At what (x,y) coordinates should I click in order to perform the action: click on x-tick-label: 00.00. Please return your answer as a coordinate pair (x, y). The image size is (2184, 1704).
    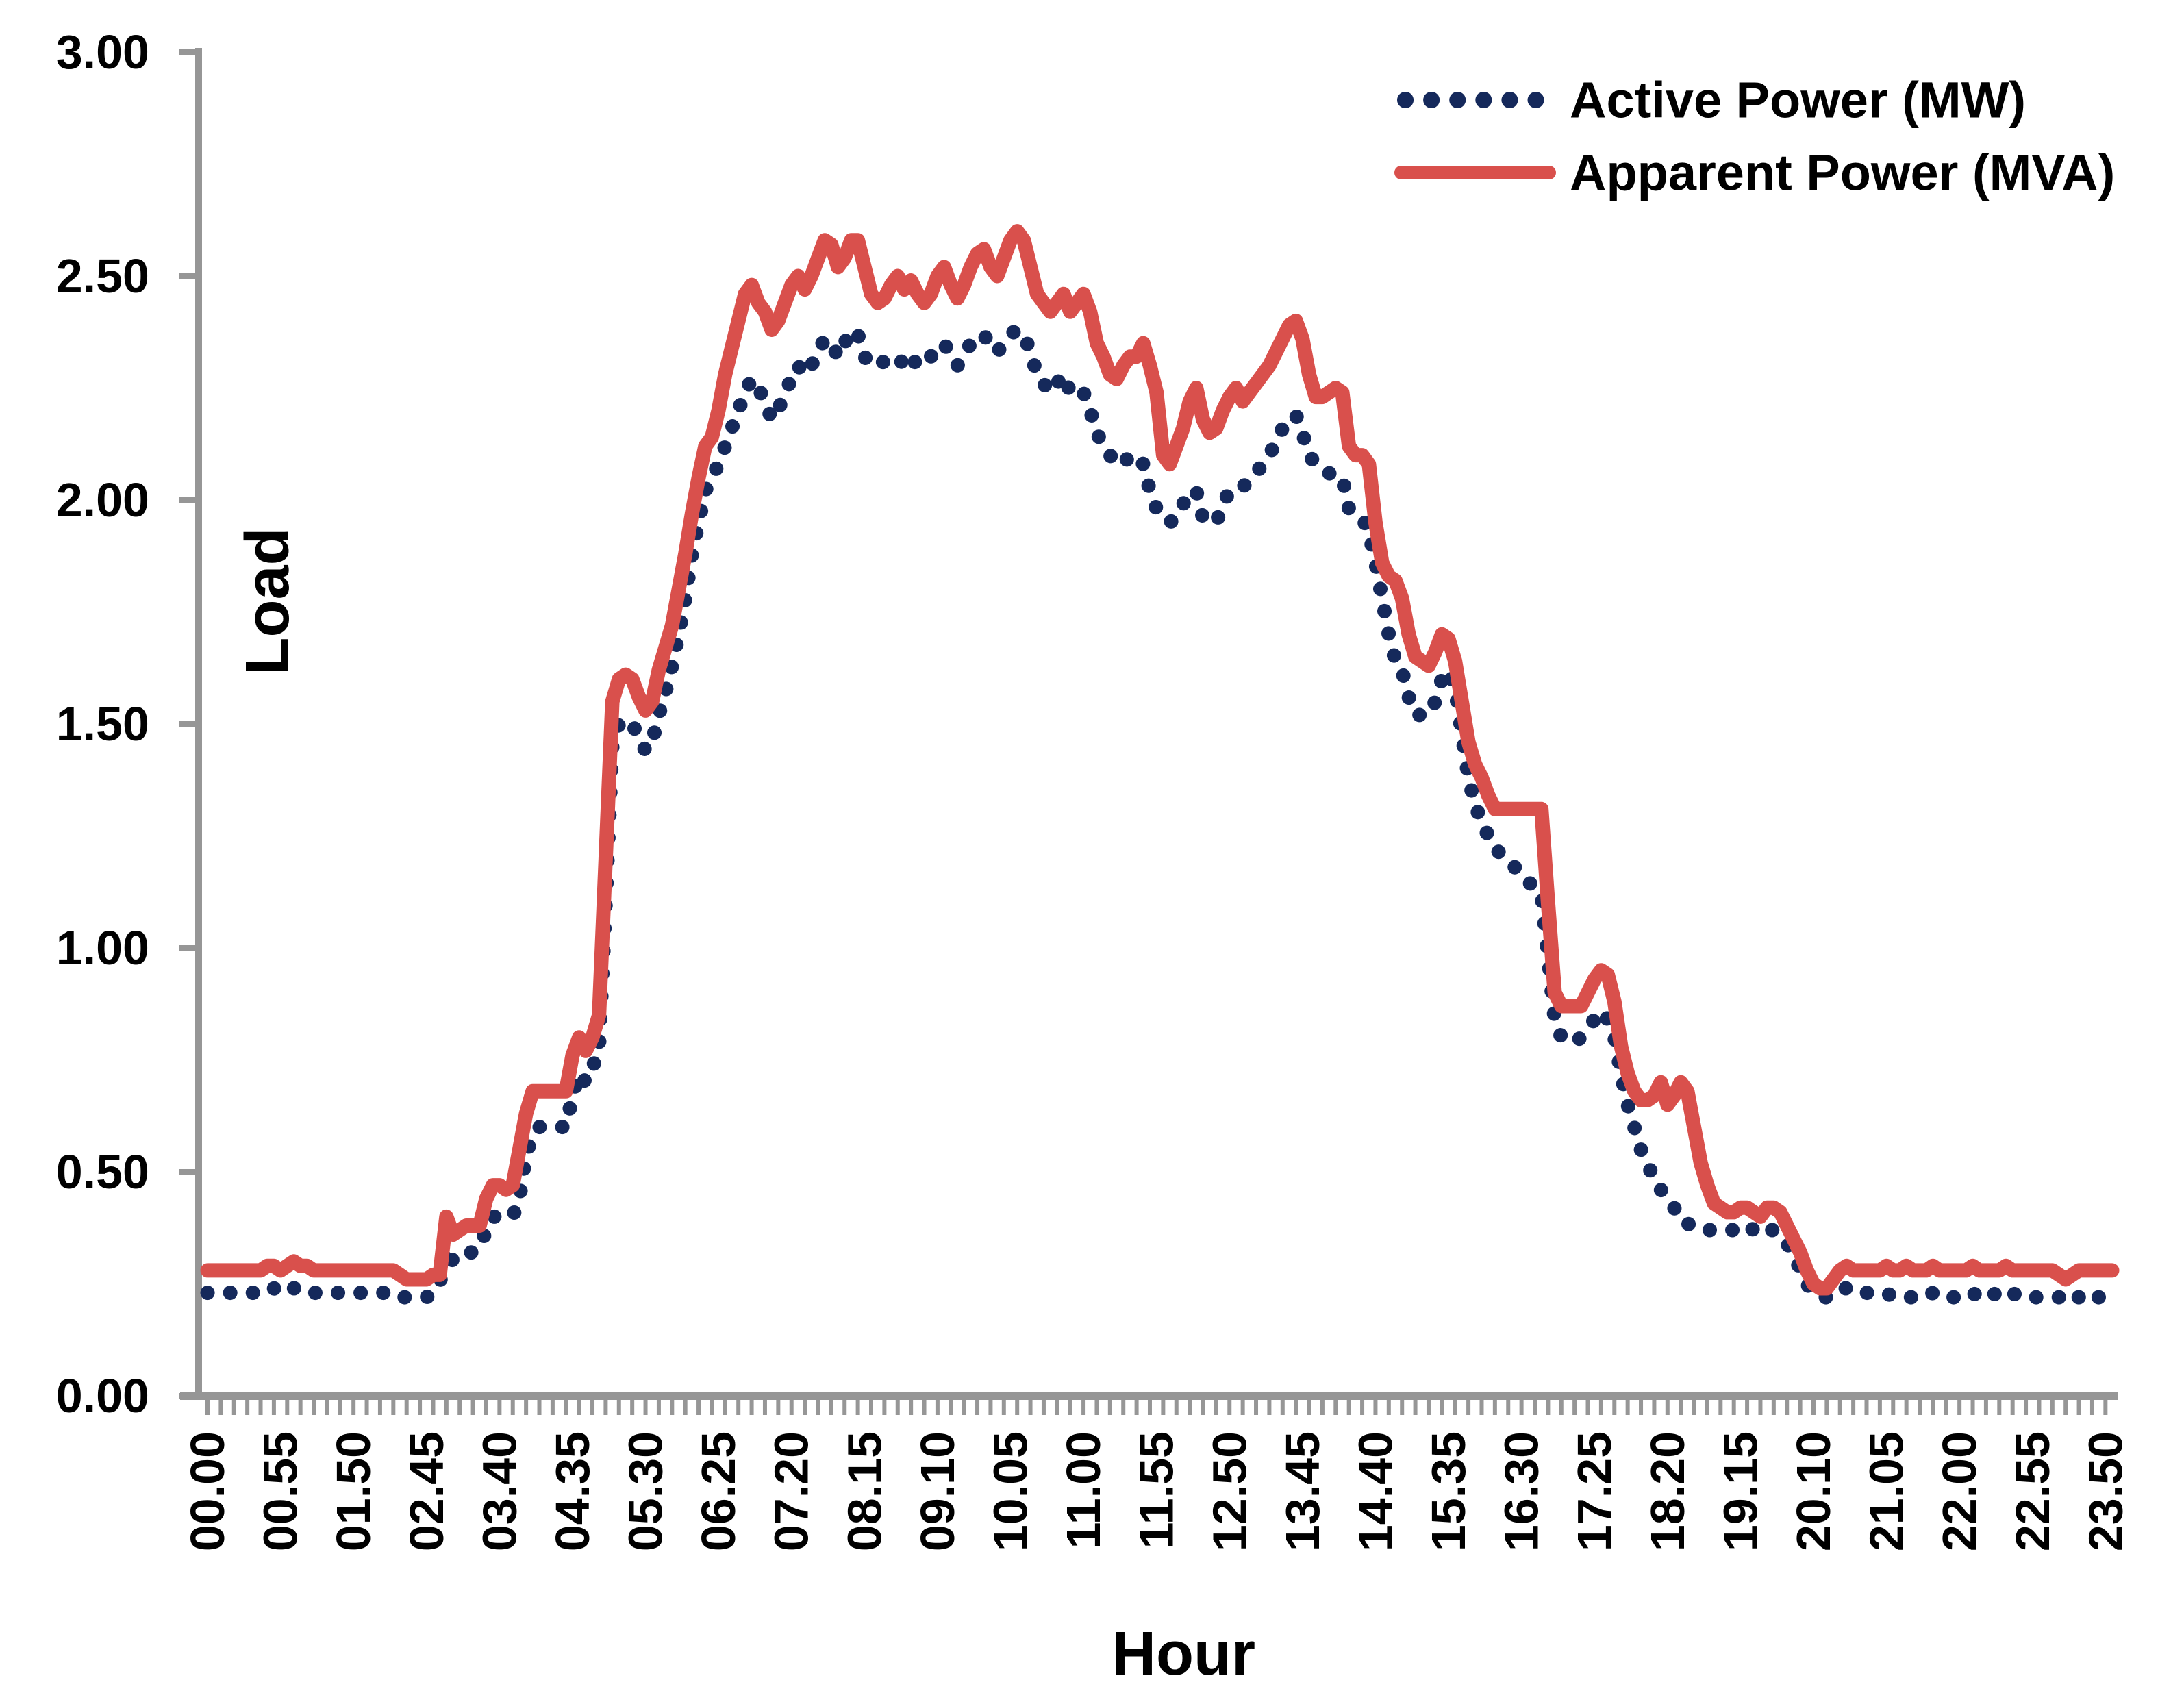
    Looking at the image, I should click on (207, 1491).